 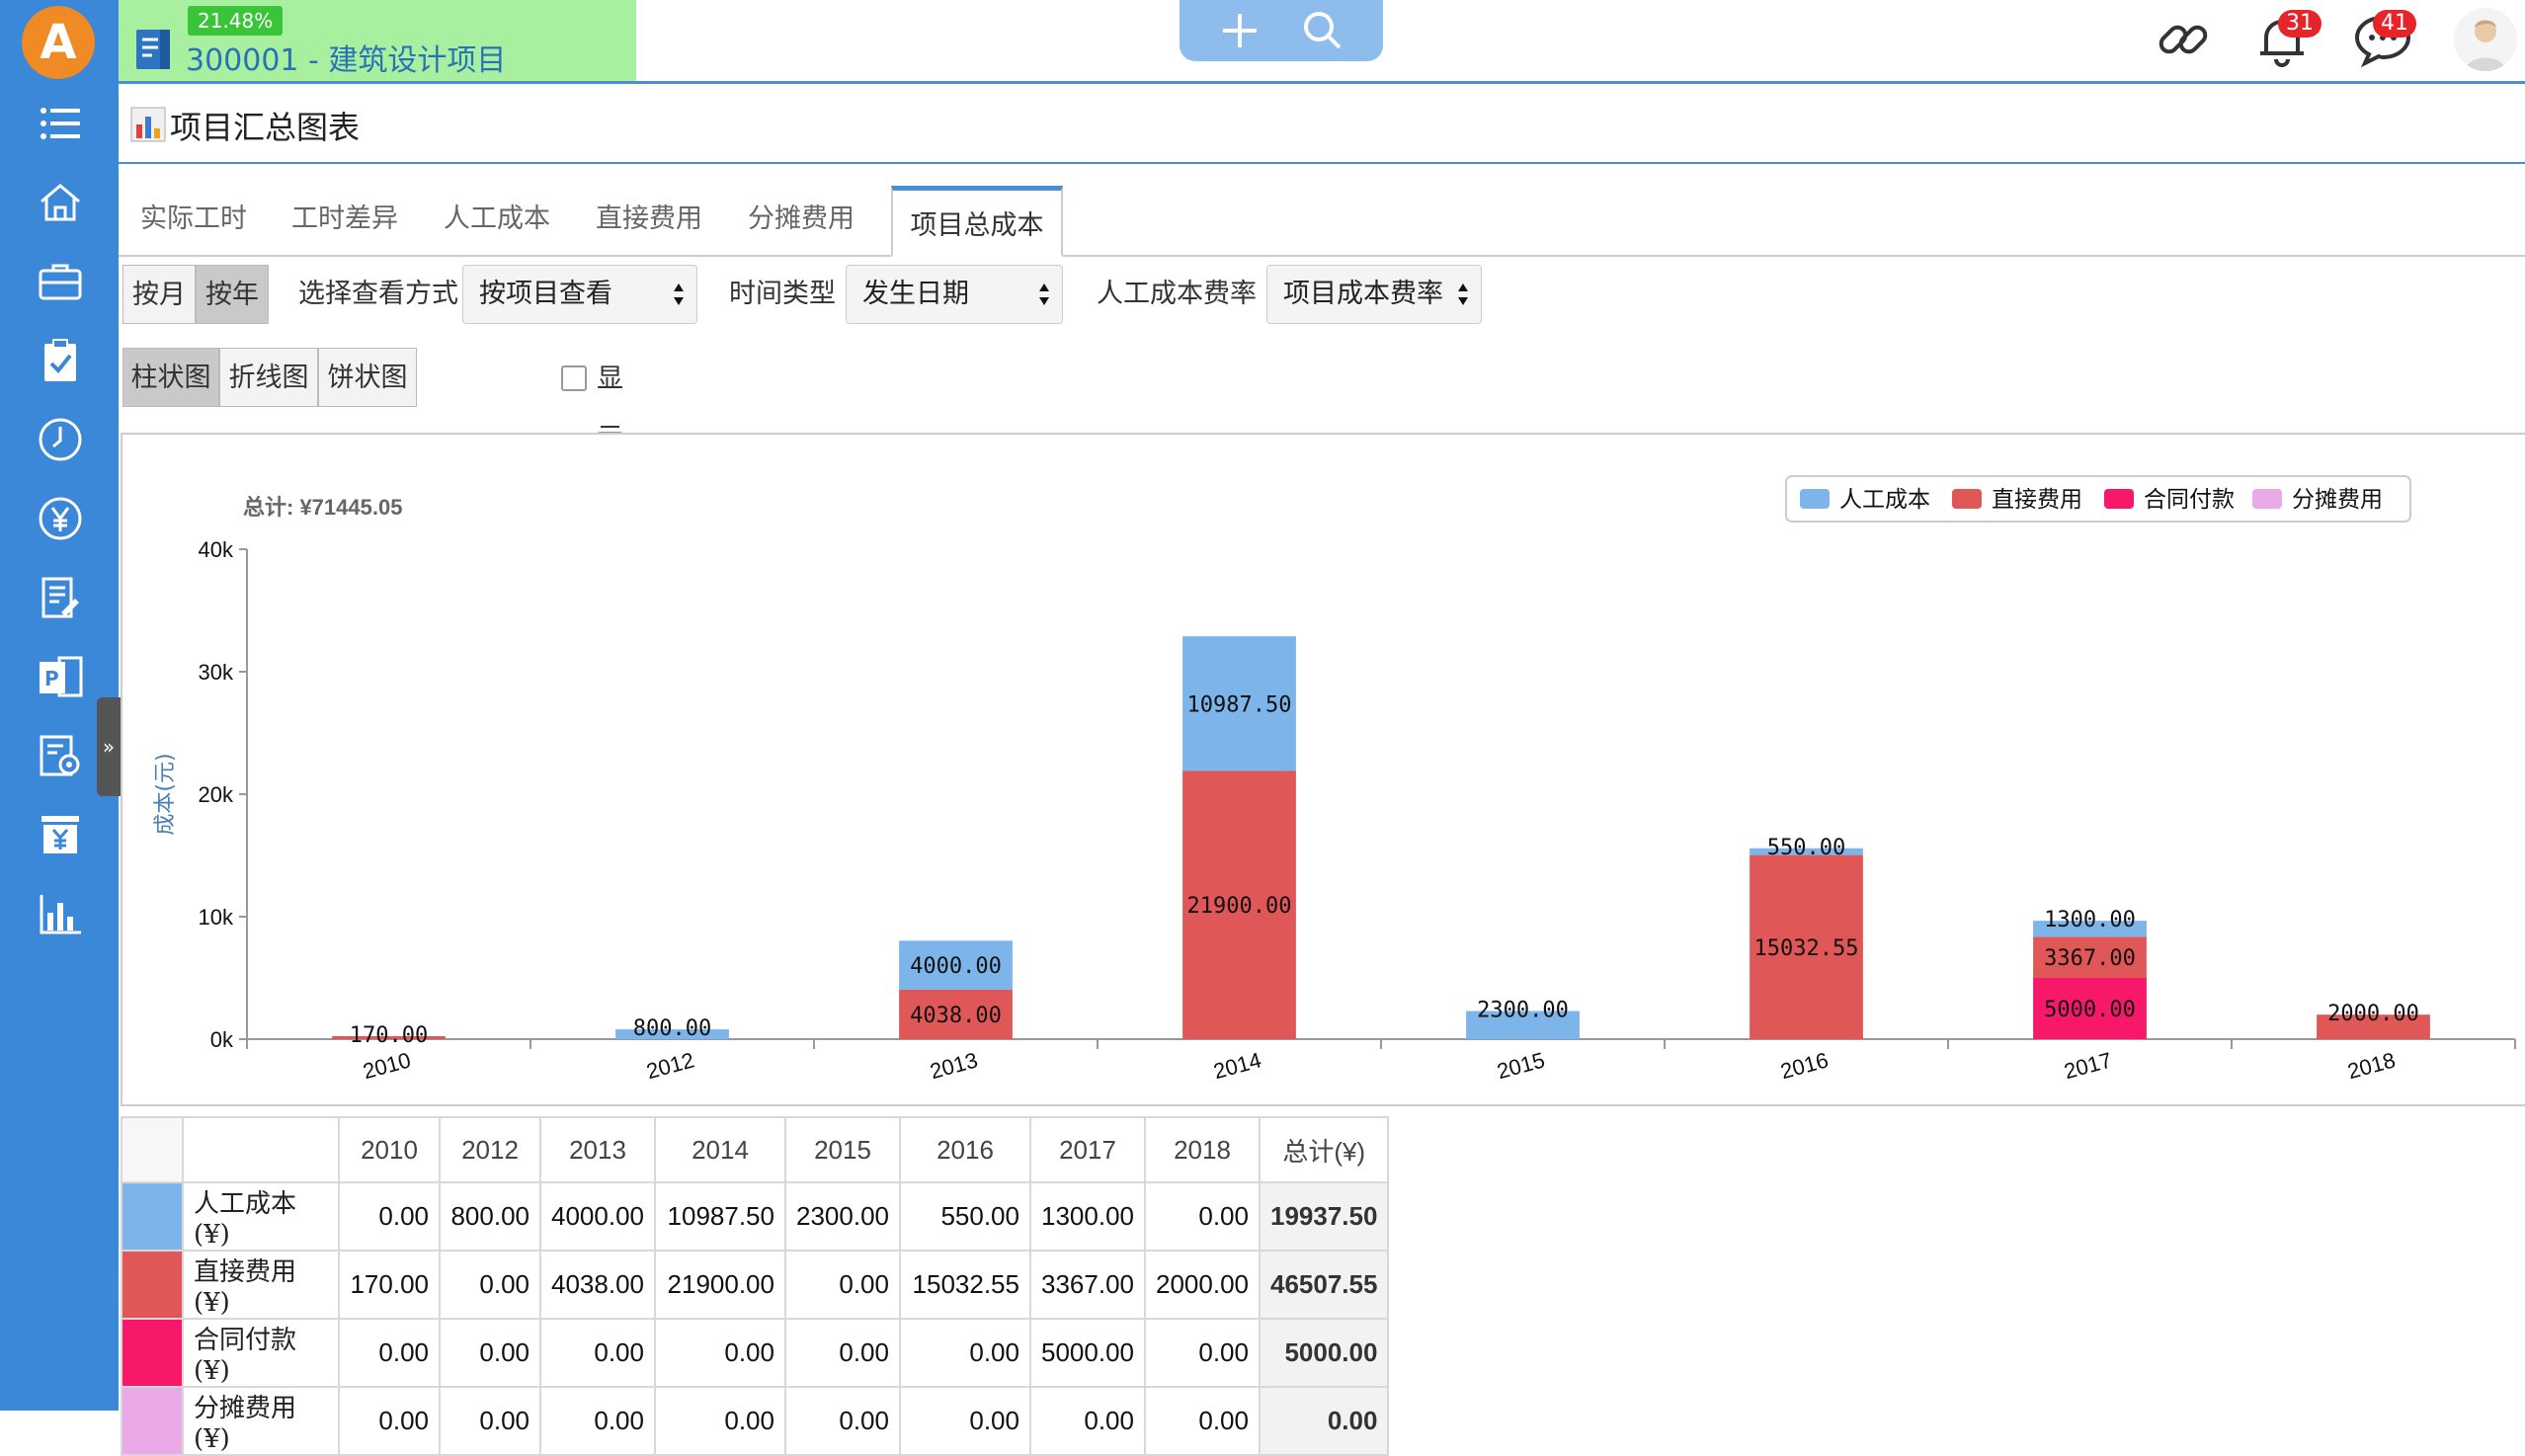 What do you see at coordinates (51, 678) in the screenshot?
I see `svg-text: P` at bounding box center [51, 678].